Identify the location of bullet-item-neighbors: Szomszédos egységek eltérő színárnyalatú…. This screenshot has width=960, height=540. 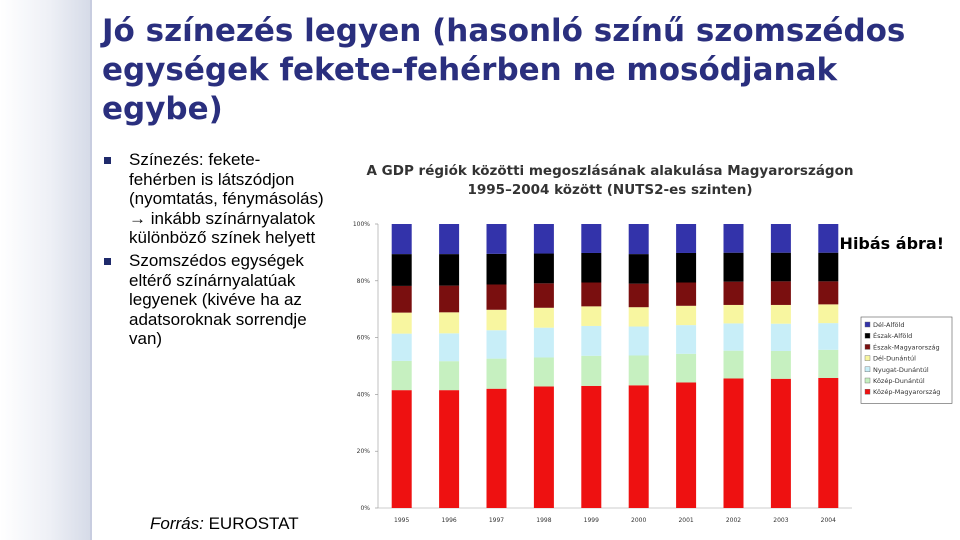
(214, 300).